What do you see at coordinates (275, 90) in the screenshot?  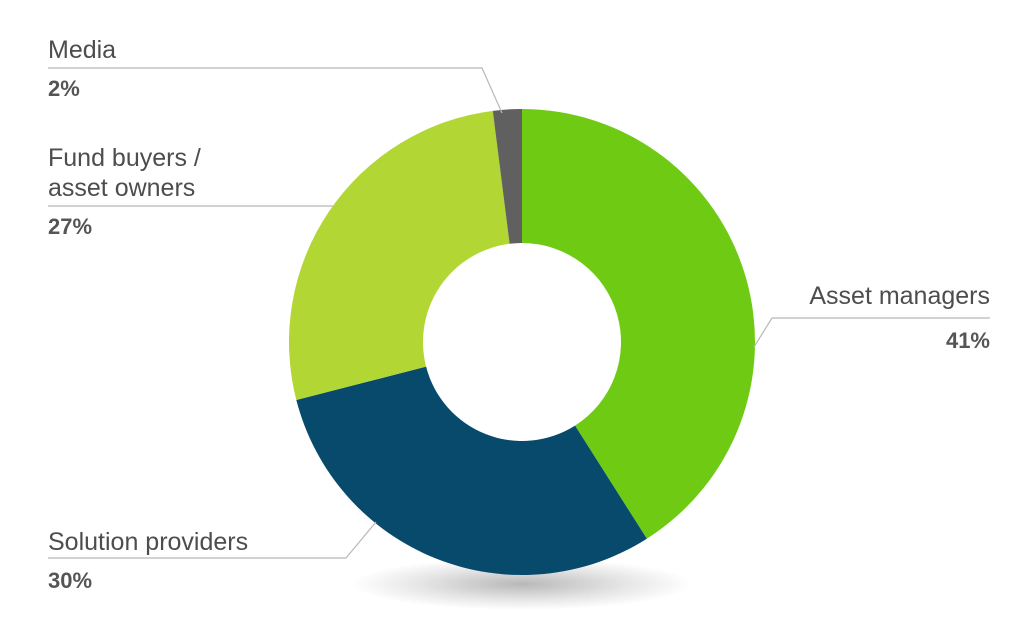 I see `leader-line-media` at bounding box center [275, 90].